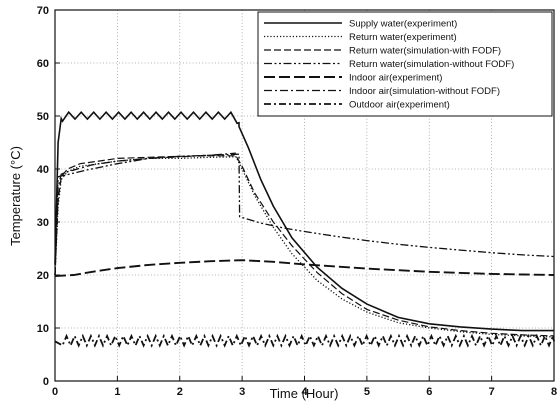  I want to click on x-tick-label: 0, so click(55, 392).